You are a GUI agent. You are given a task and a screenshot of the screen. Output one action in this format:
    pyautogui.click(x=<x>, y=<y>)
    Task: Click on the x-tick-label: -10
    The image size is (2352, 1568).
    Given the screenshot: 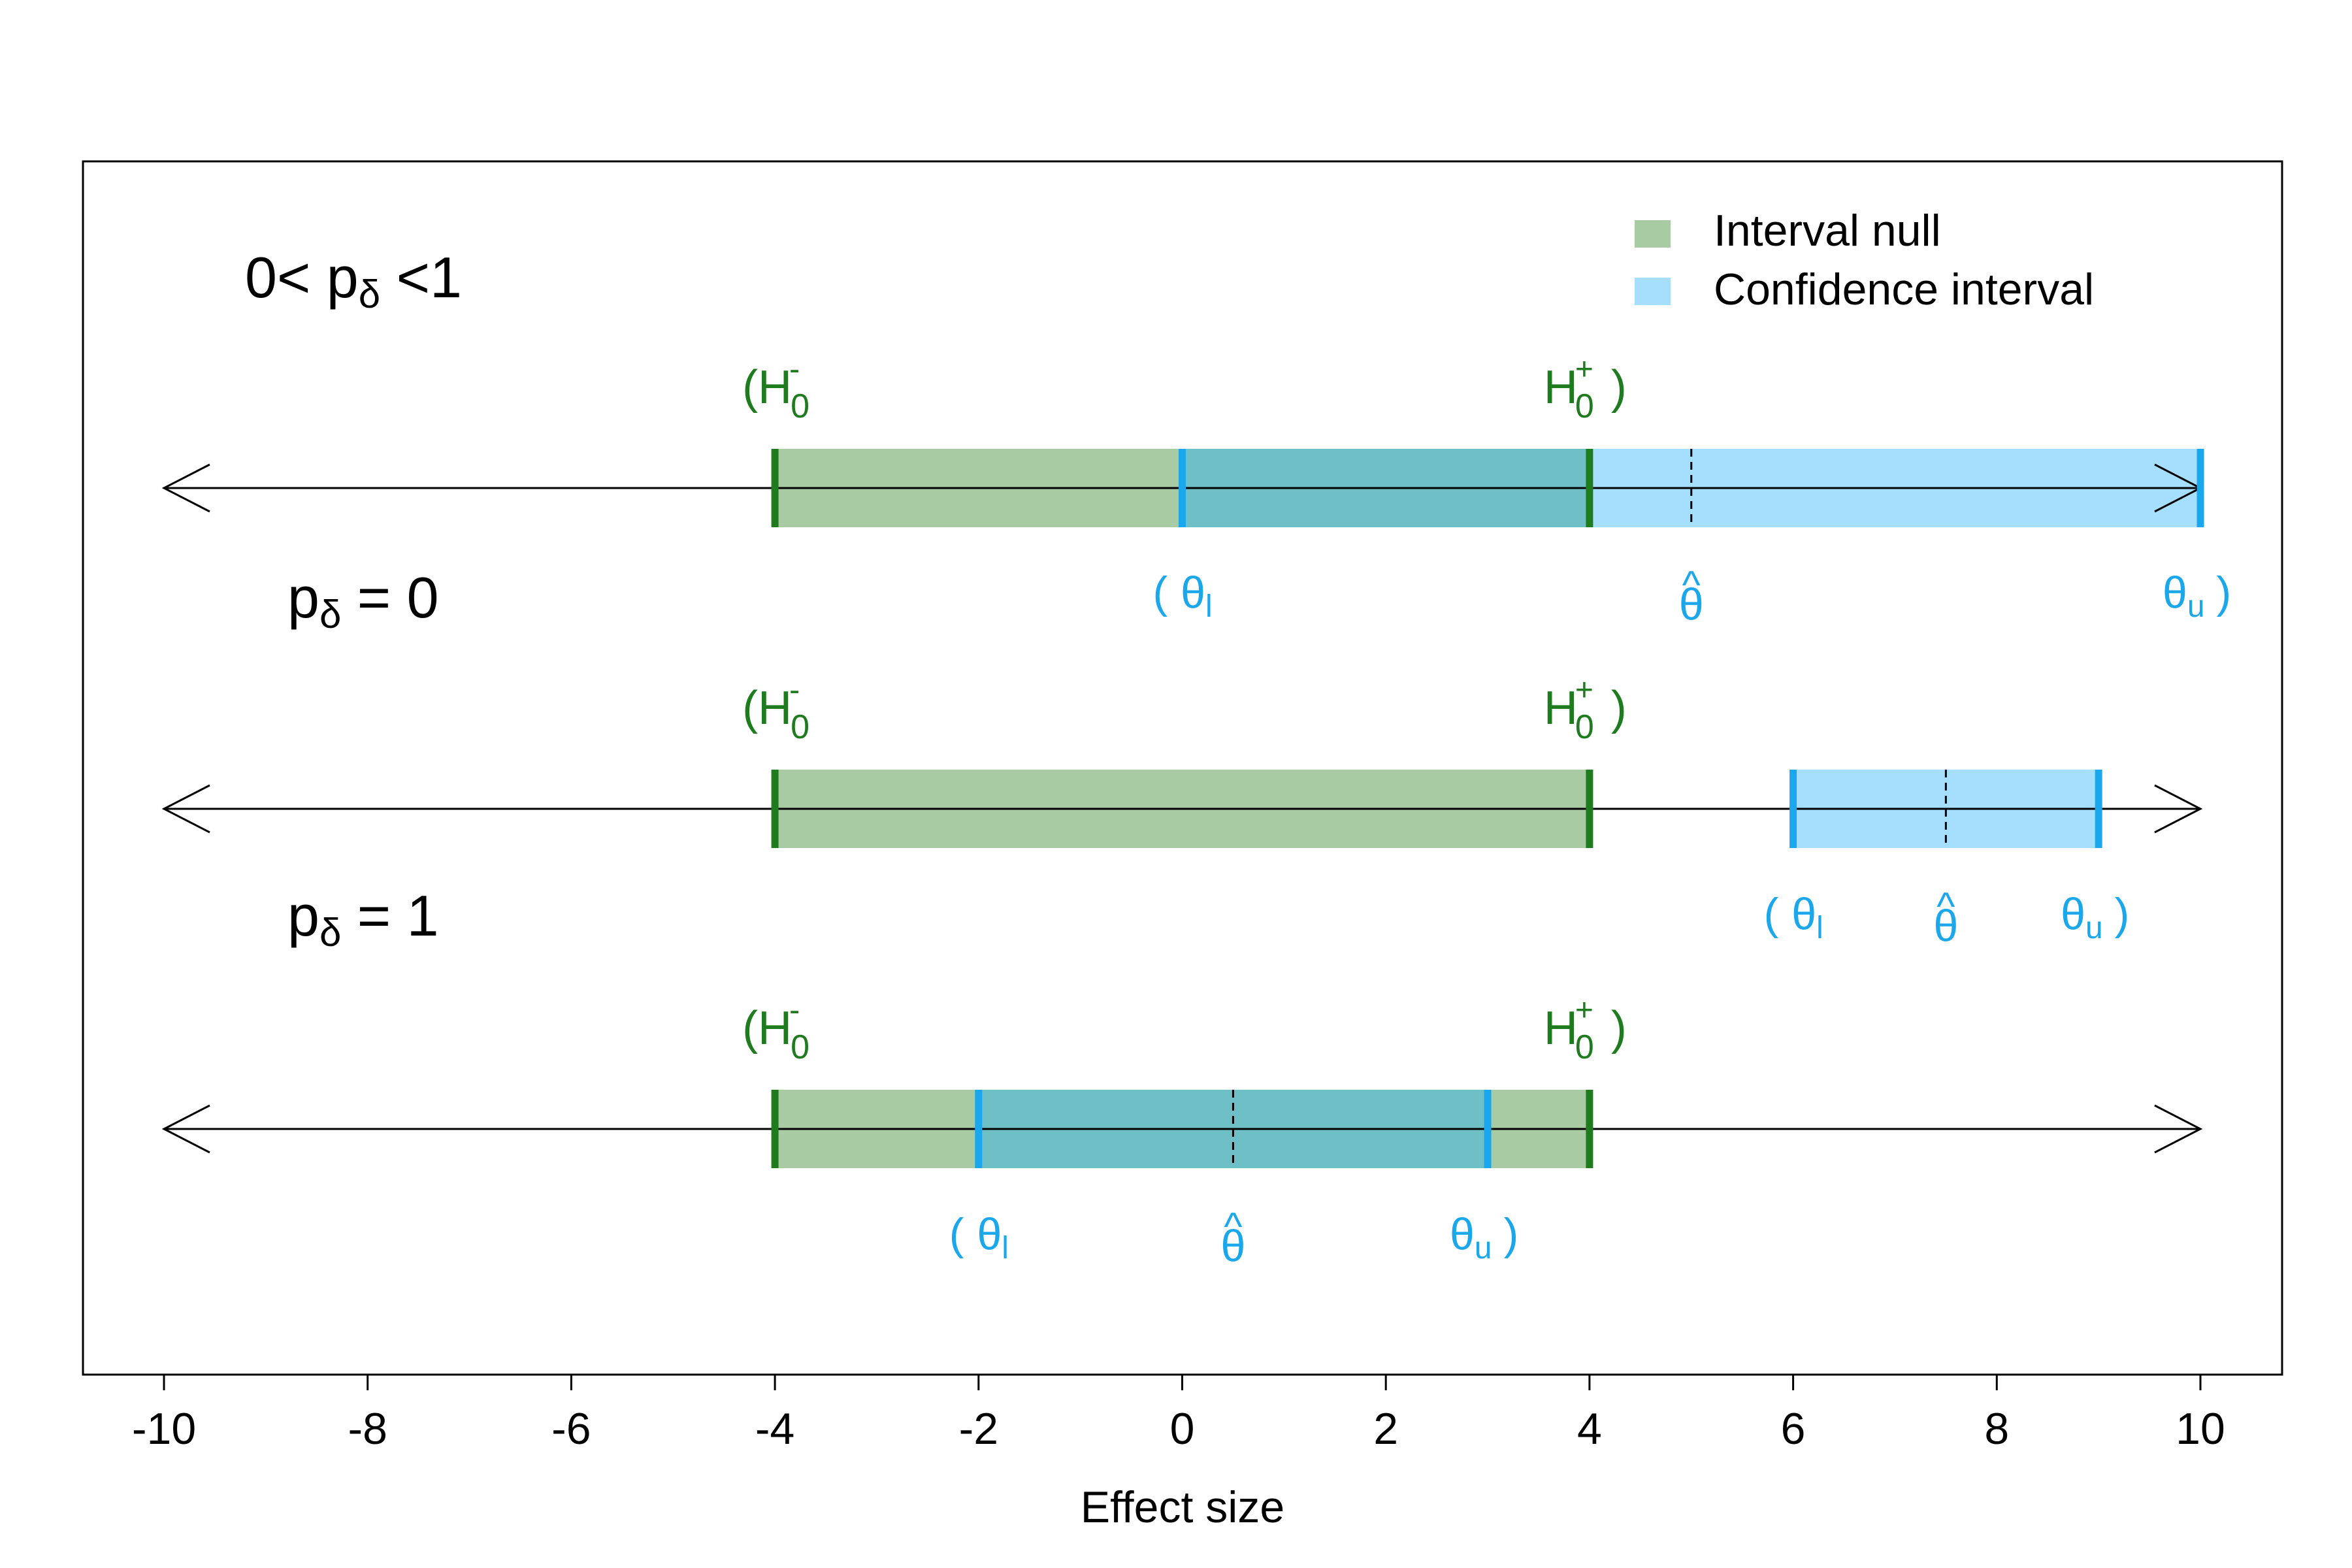 What is the action you would take?
    pyautogui.click(x=164, y=1429)
    